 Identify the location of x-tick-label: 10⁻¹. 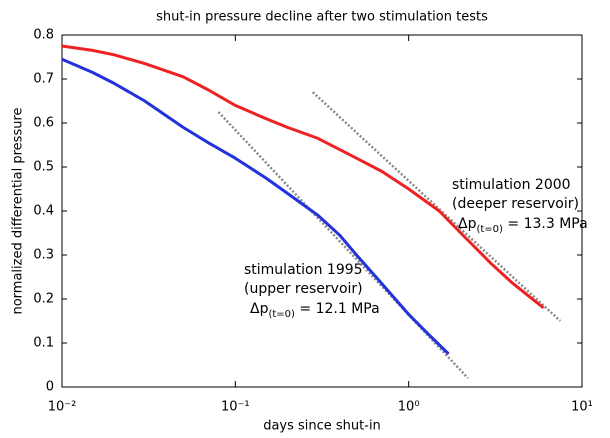
(235, 407).